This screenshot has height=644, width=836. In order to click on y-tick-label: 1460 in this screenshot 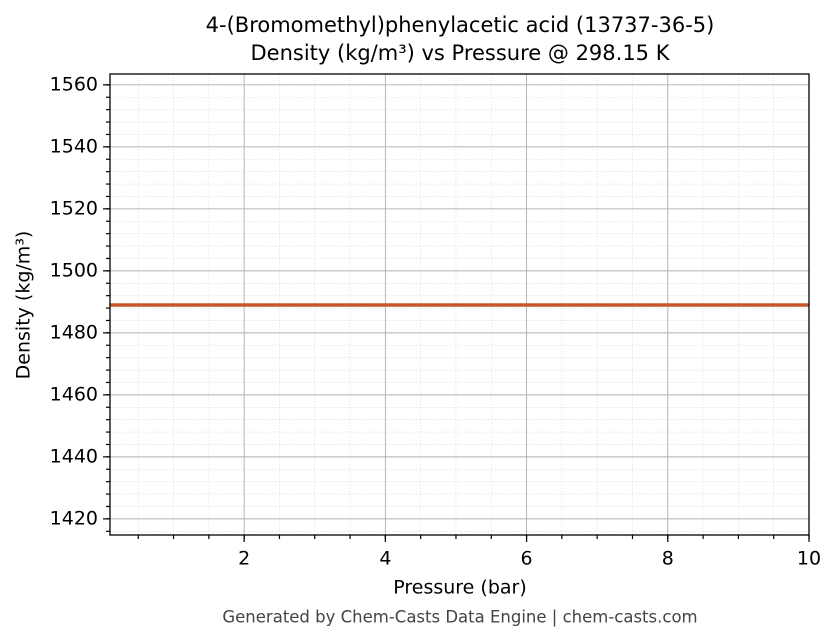, I will do `click(74, 394)`.